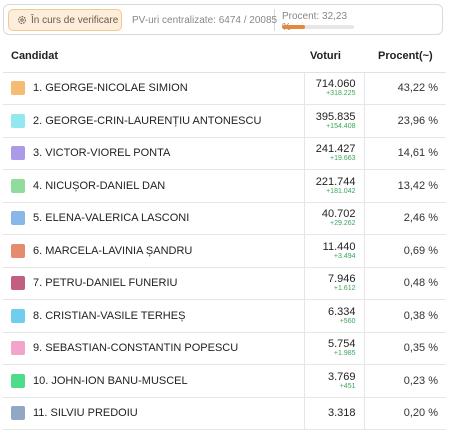 Image resolution: width=454 pixels, height=436 pixels. Describe the element at coordinates (344, 354) in the screenshot. I see `vote-delta: +1.985` at that location.